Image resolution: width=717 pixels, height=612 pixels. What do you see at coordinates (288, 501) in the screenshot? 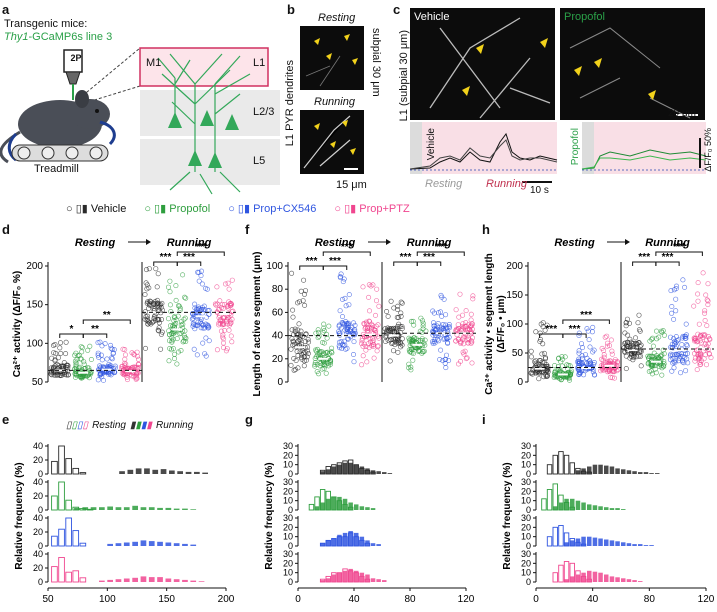
I see `row-y-tick-label: 10` at bounding box center [288, 501].